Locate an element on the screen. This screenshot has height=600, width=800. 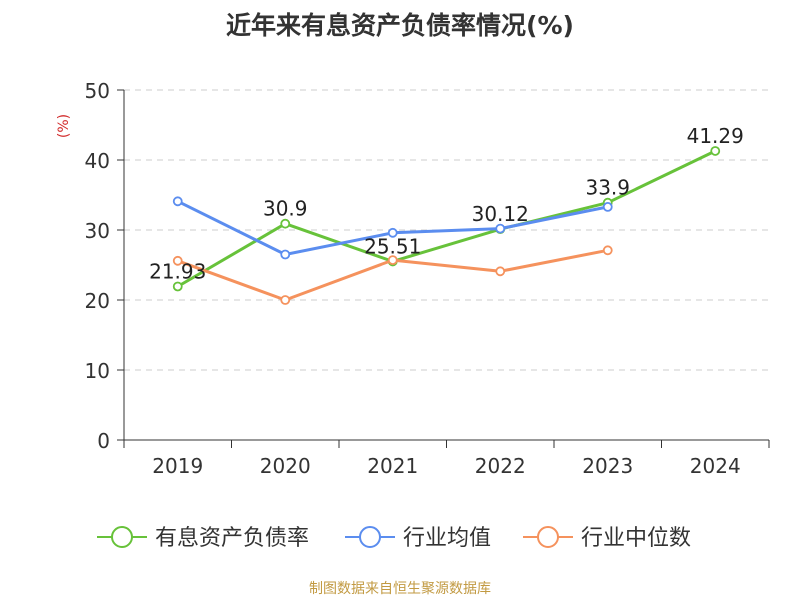
data-label: 25.51 is located at coordinates (392, 246).